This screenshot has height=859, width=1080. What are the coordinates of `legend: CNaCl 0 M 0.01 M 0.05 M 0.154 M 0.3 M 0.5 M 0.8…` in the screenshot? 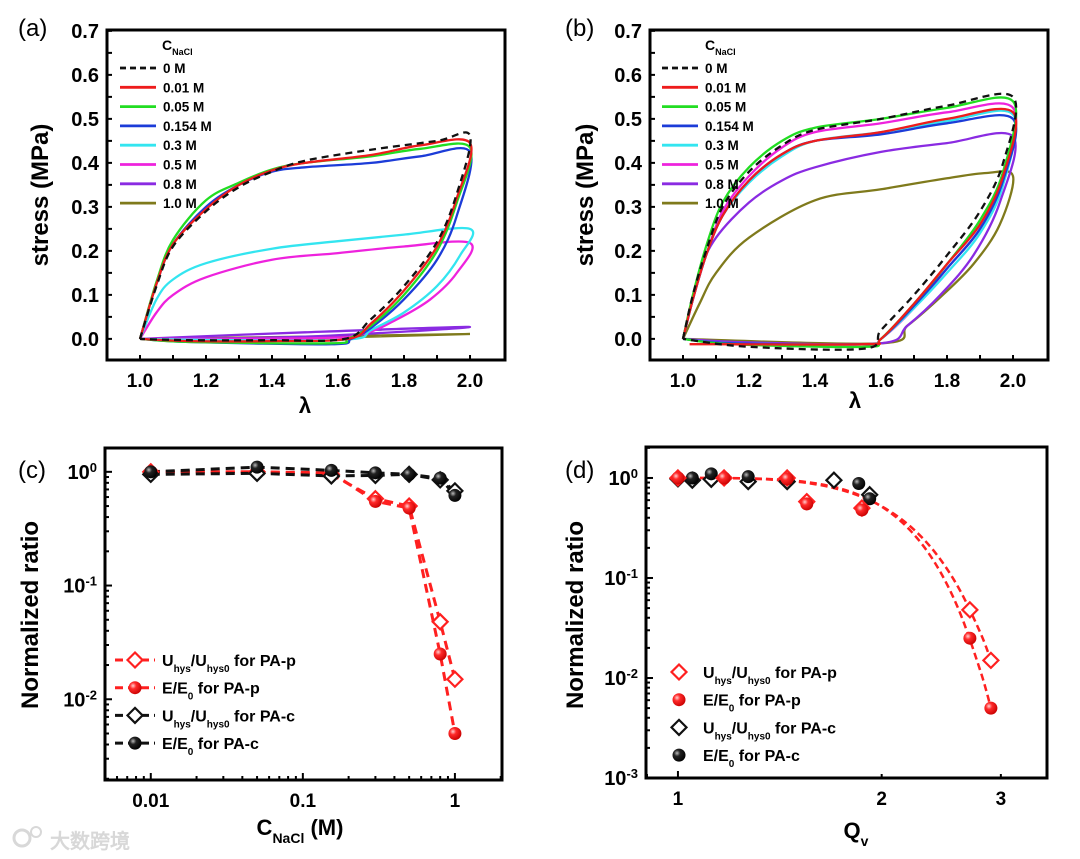 It's located at (708, 124).